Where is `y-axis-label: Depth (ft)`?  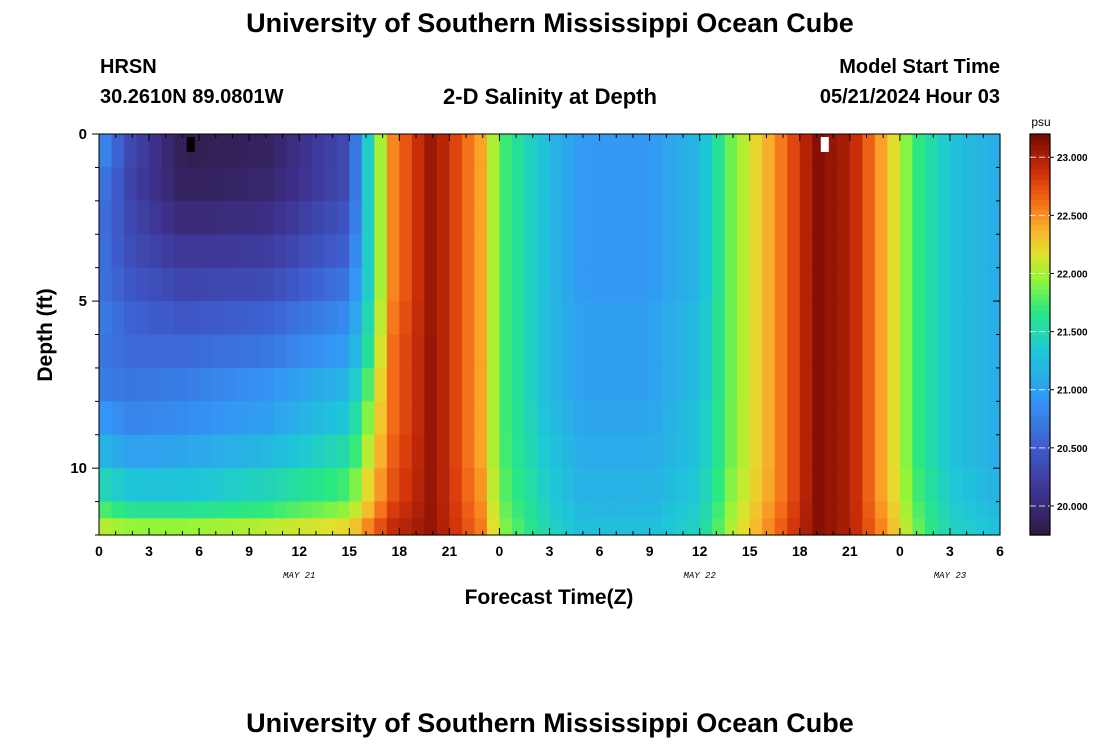
y-axis-label: Depth (ft) is located at coordinates (45, 334).